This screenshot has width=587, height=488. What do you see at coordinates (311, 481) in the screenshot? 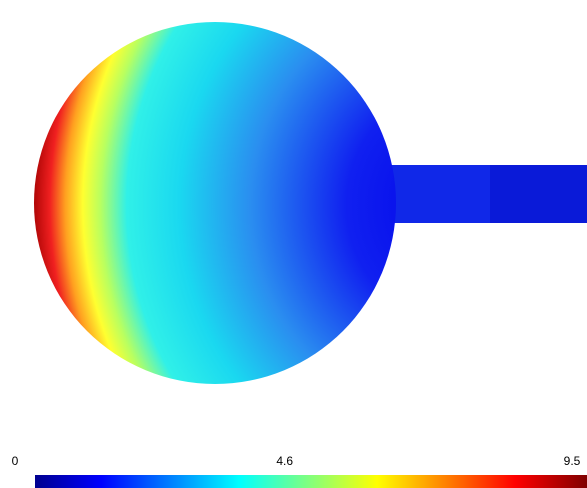
I see `colorbar-scale` at bounding box center [311, 481].